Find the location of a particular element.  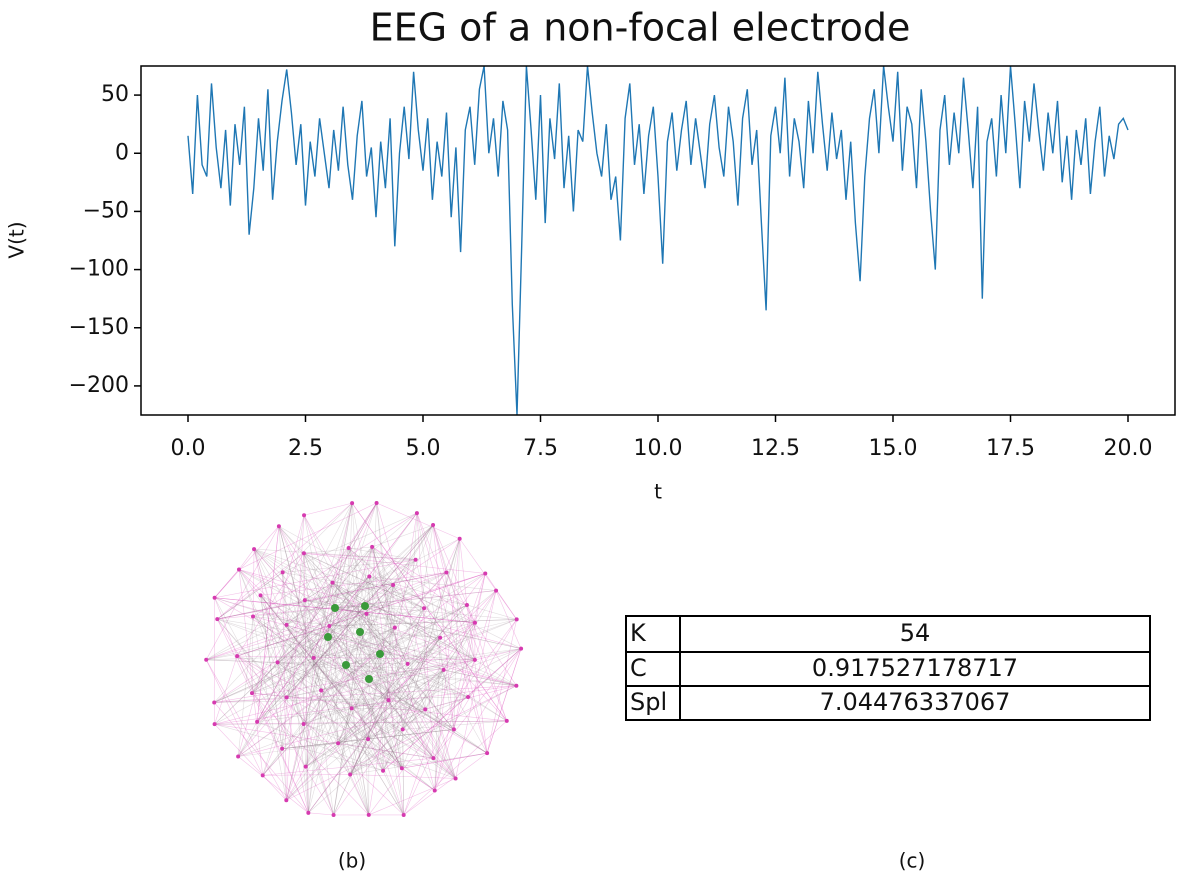

table-cell: 7.04476337067 is located at coordinates (915, 702).